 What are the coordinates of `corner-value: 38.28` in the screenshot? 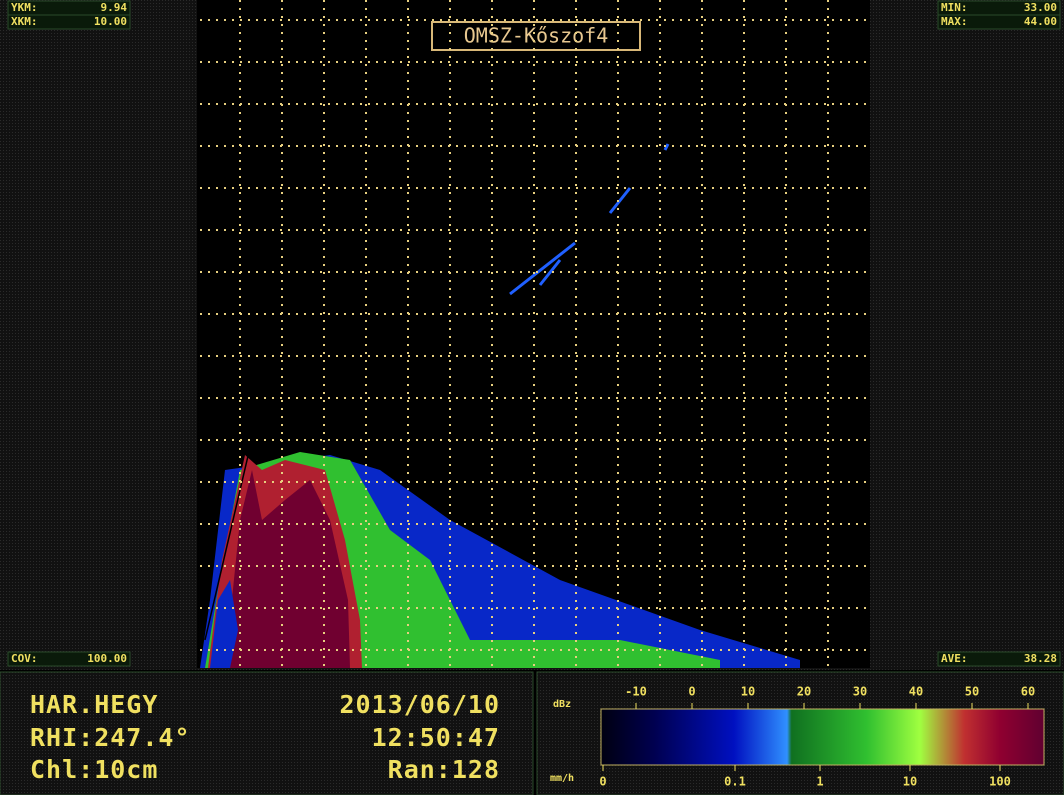 It's located at (1040, 658).